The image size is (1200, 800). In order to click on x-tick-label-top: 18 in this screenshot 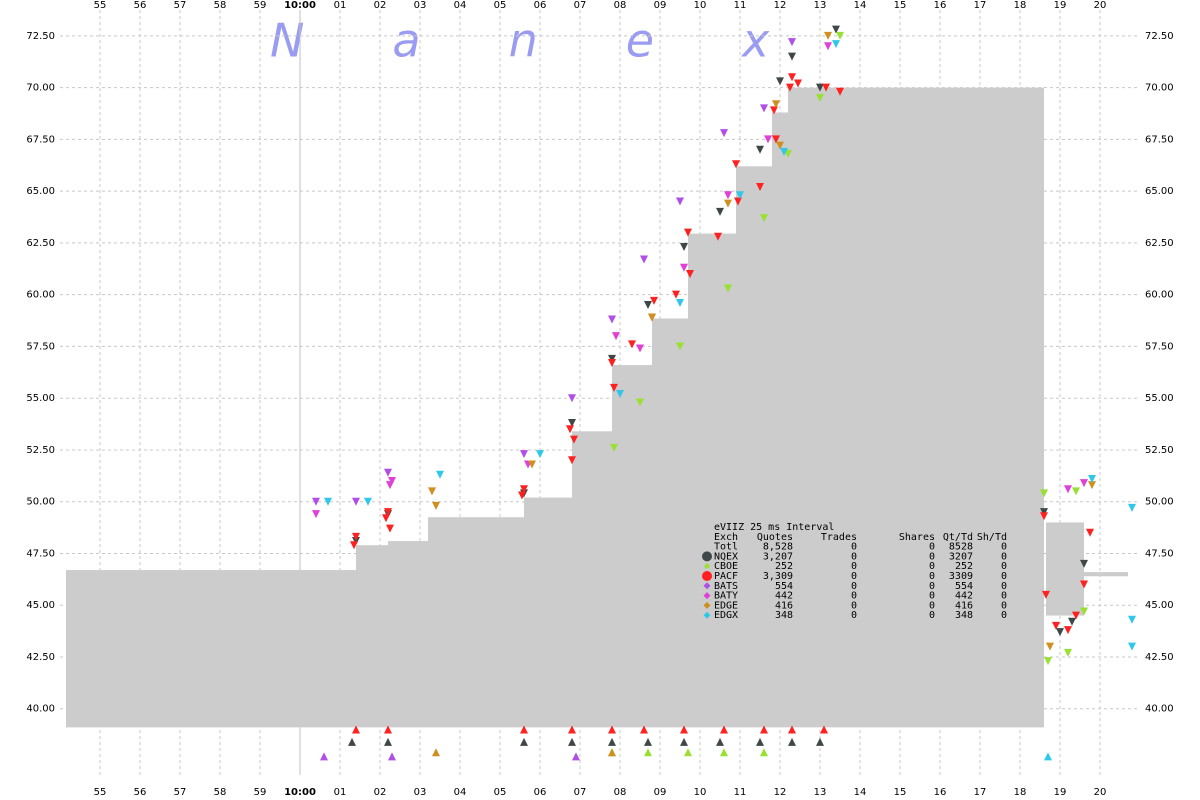, I will do `click(1020, 5)`.